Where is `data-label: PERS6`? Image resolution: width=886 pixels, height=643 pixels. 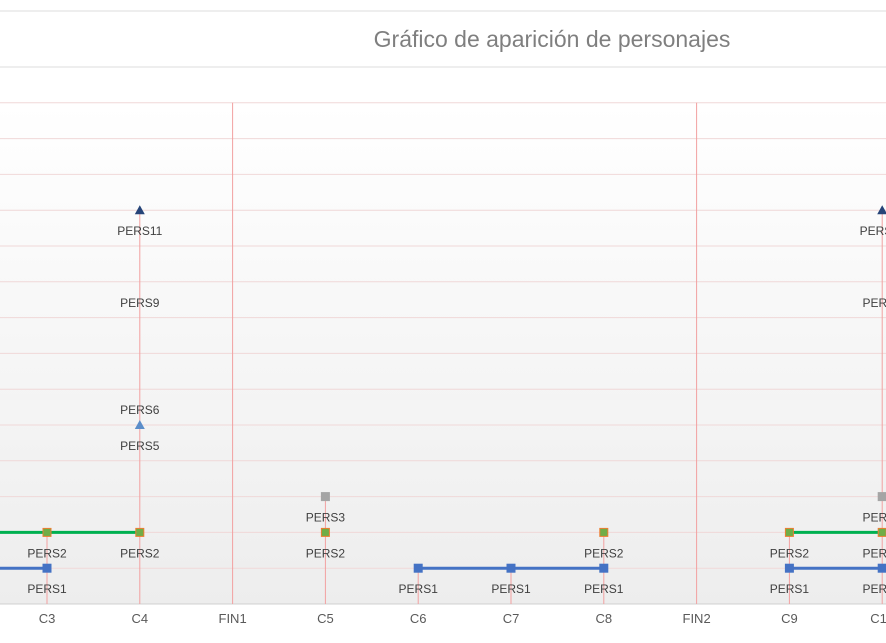 data-label: PERS6 is located at coordinates (140, 410).